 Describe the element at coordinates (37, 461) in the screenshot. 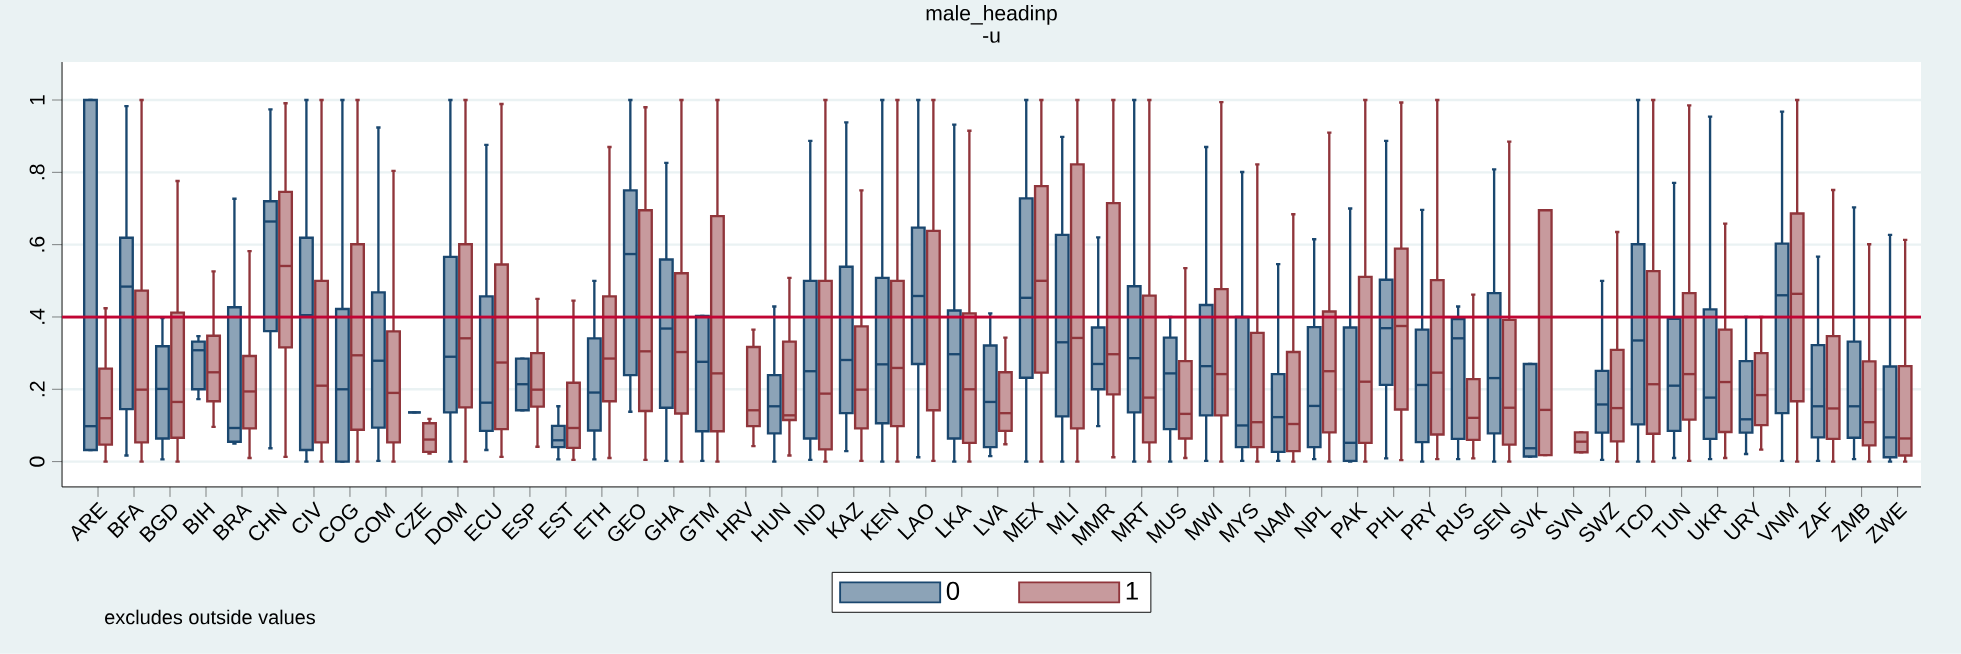

I see `y-tick-label: 0` at that location.